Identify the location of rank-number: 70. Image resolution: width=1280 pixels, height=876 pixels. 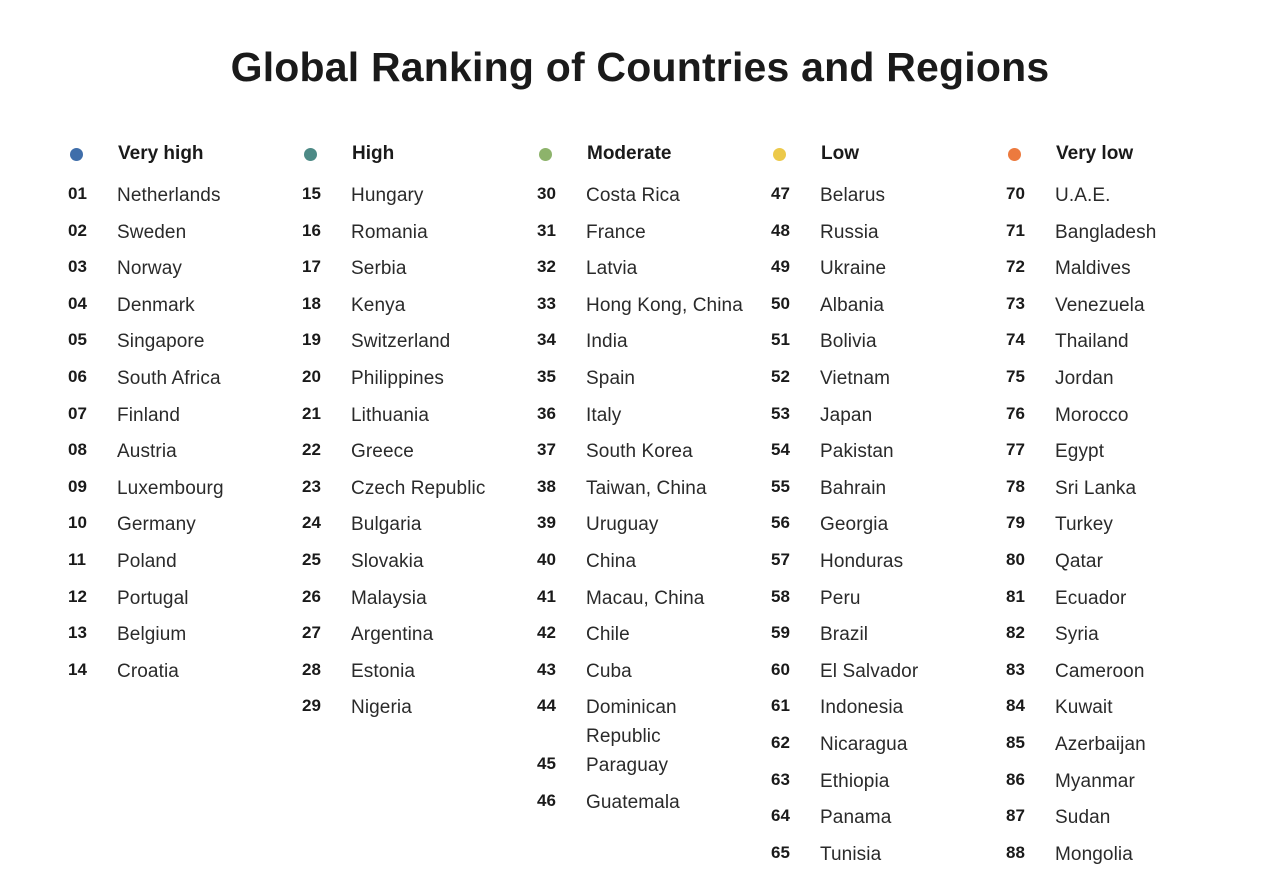
(1015, 193).